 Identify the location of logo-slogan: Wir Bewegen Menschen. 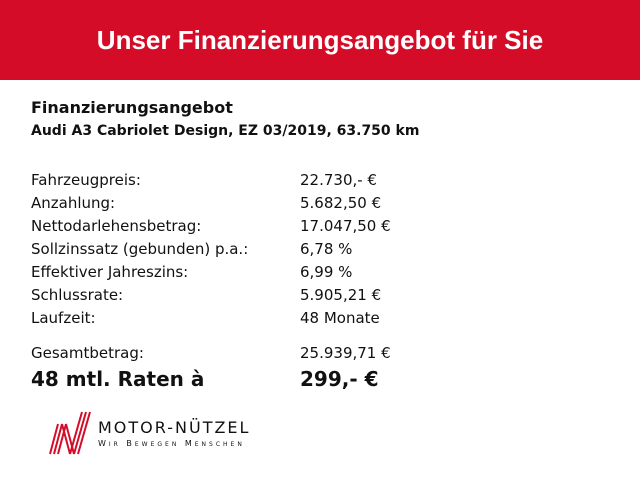
(171, 443).